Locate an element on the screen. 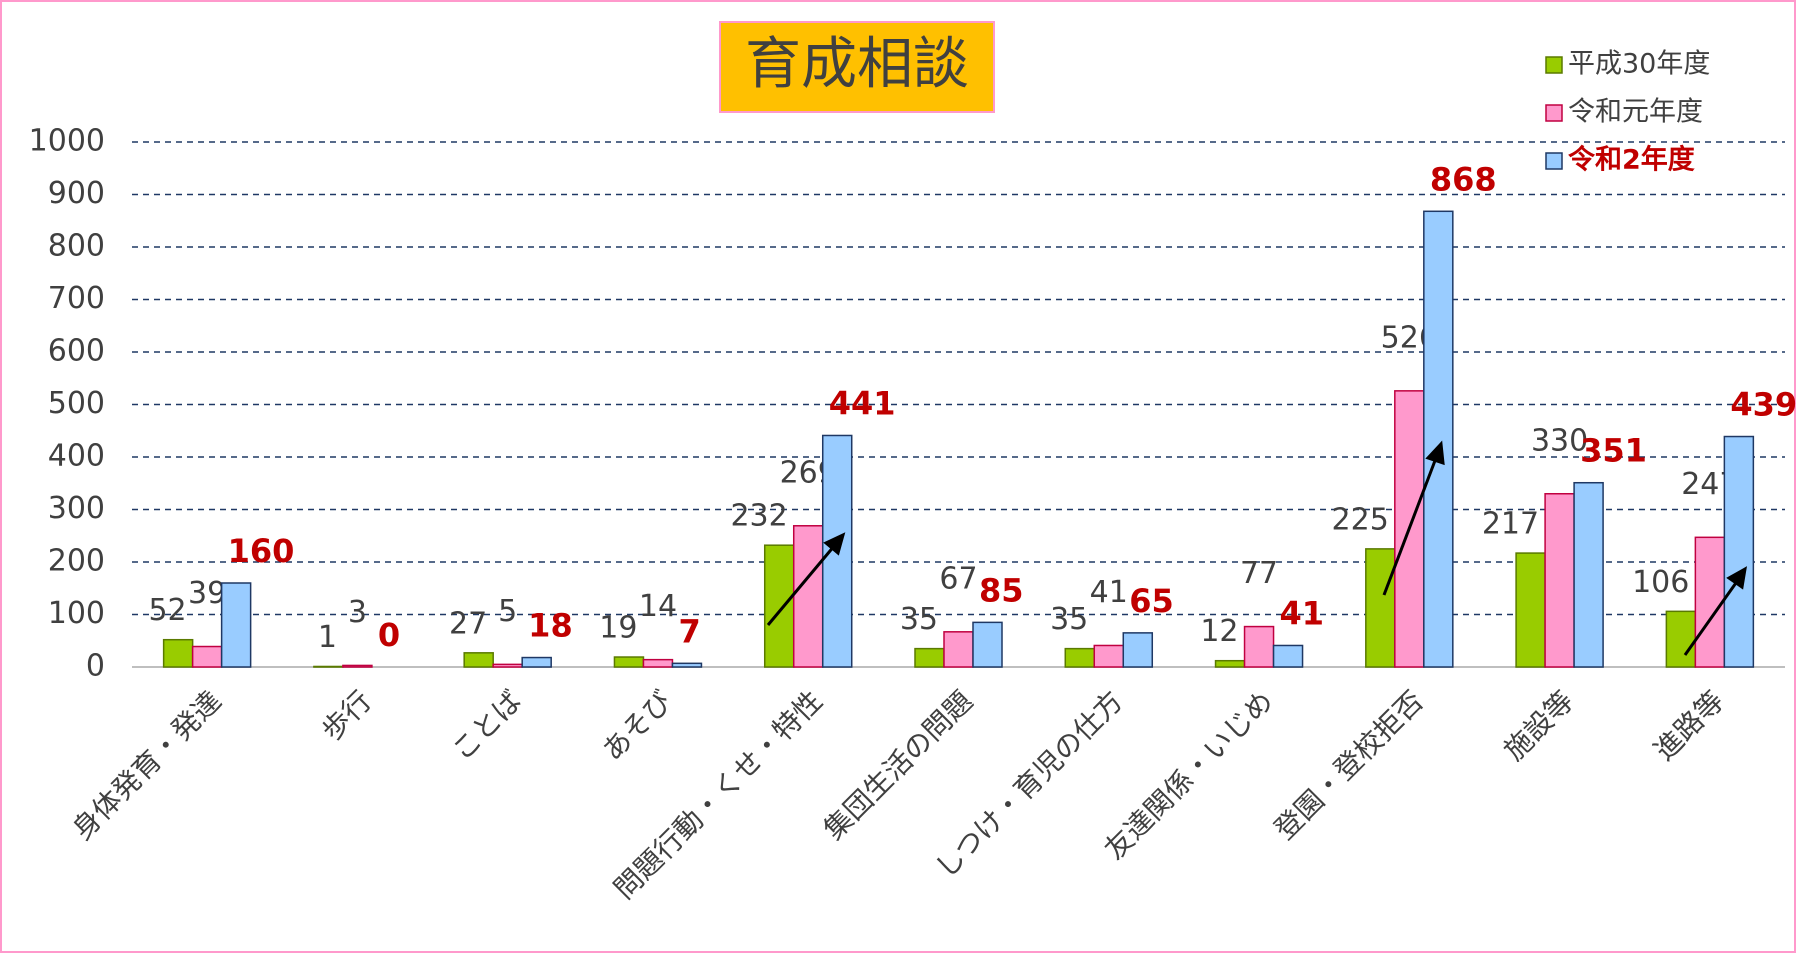 This screenshot has width=1796, height=953. legend-label: 令和2年度 is located at coordinates (1631, 160).